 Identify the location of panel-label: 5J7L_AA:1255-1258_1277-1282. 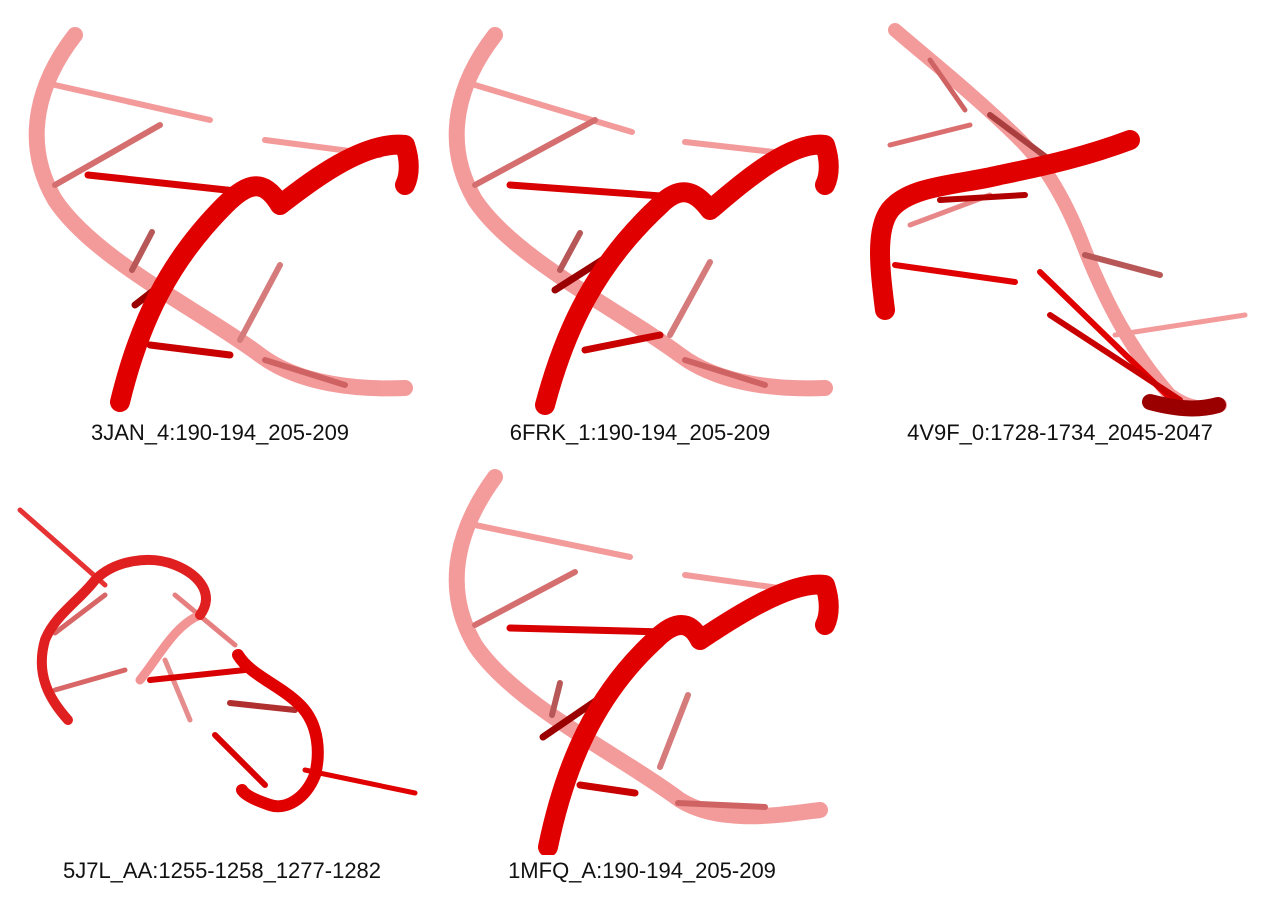
(222, 870).